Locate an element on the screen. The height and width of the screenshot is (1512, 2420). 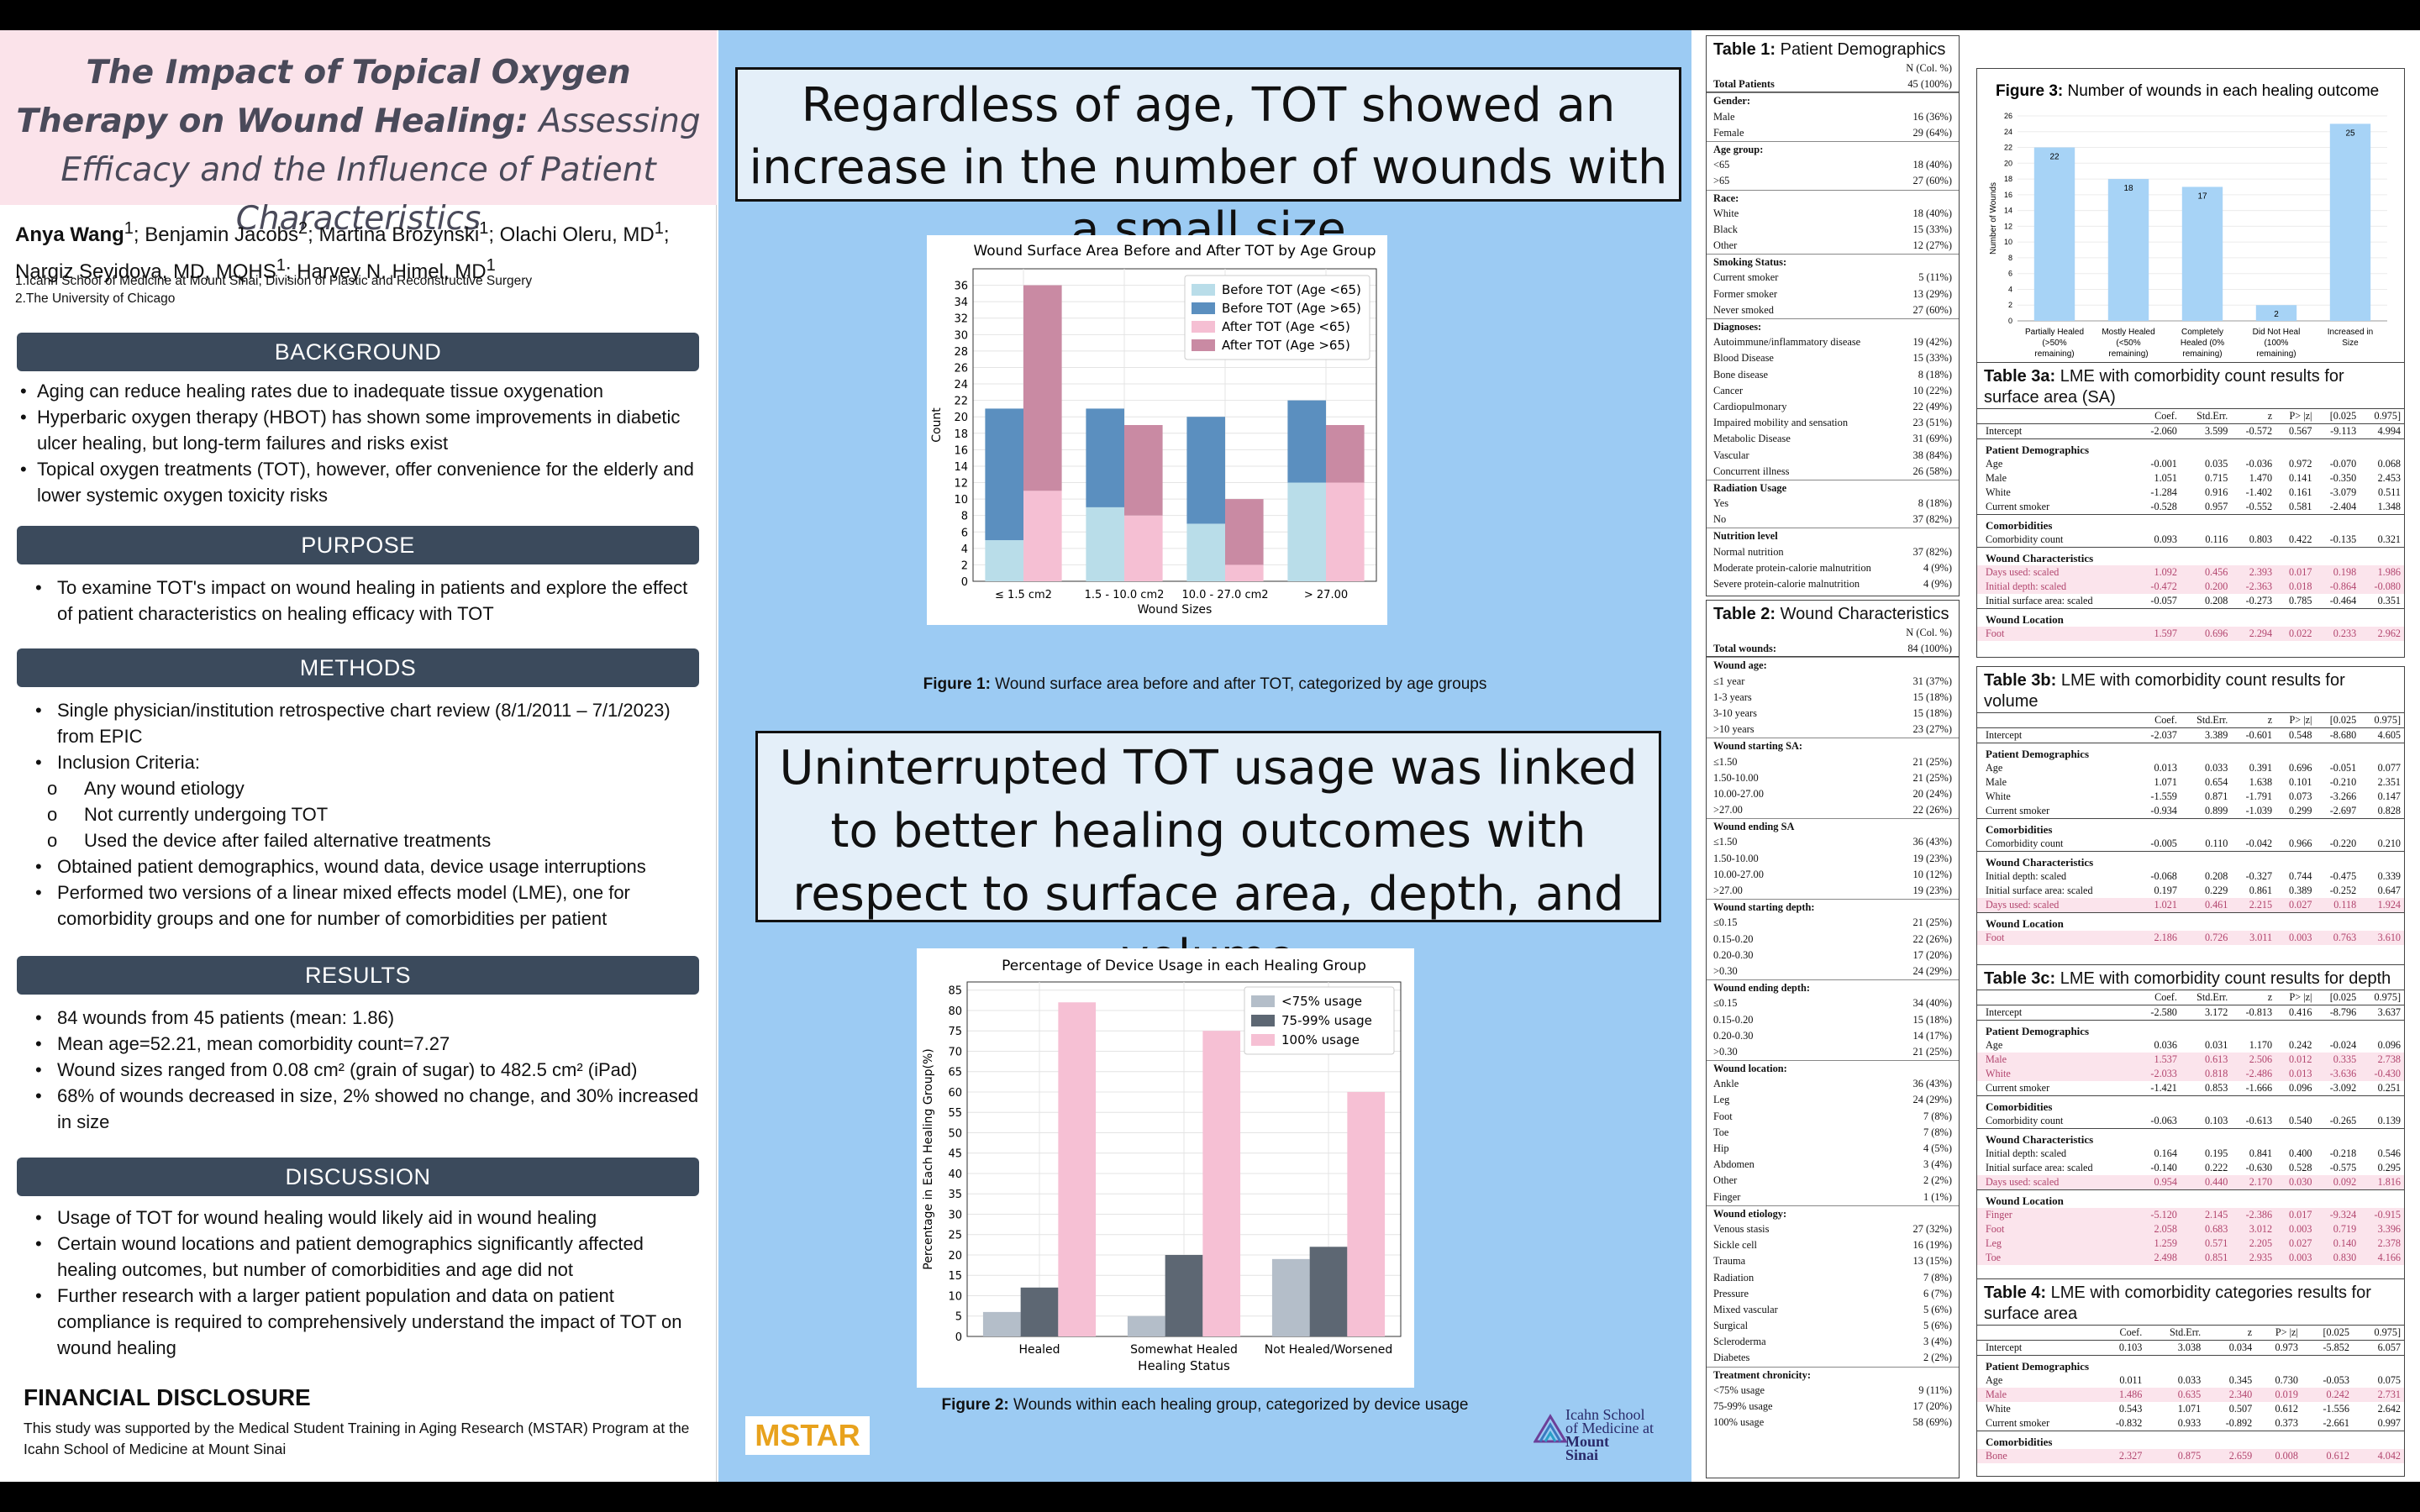
lme-cell: -0.068 is located at coordinates (2163, 876).